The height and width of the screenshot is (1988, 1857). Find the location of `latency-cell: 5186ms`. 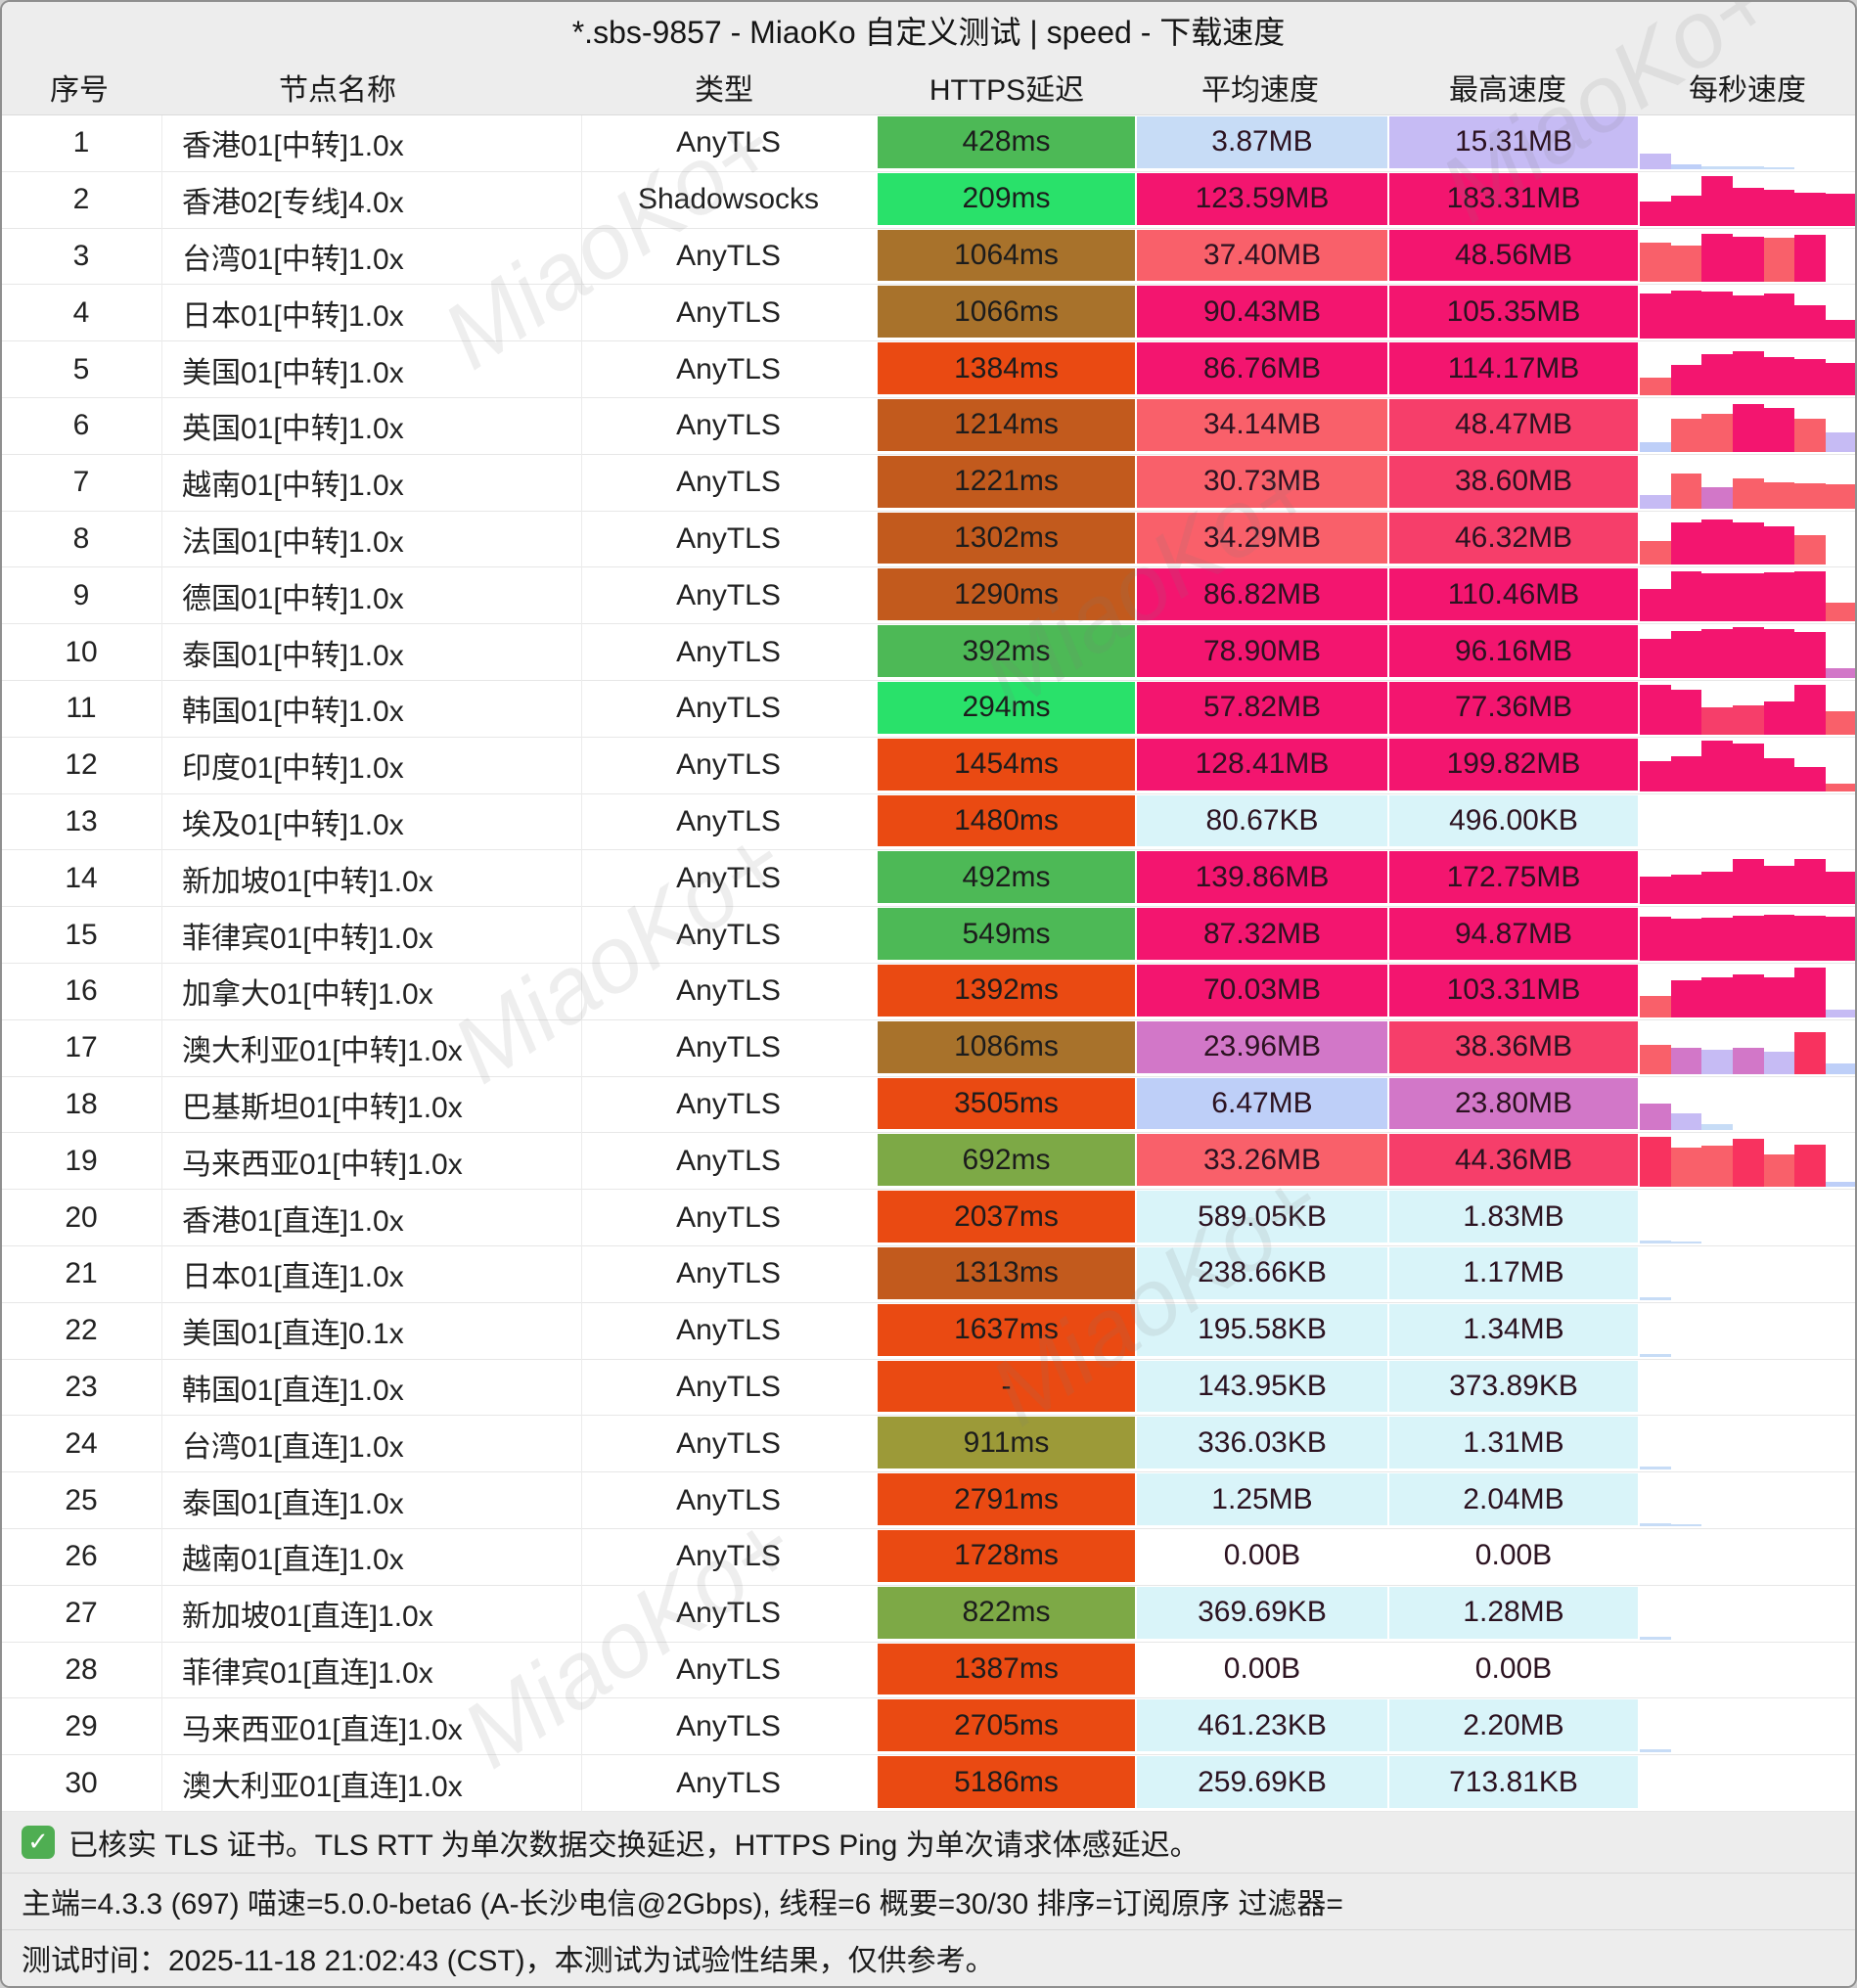

latency-cell: 5186ms is located at coordinates (1006, 1782).